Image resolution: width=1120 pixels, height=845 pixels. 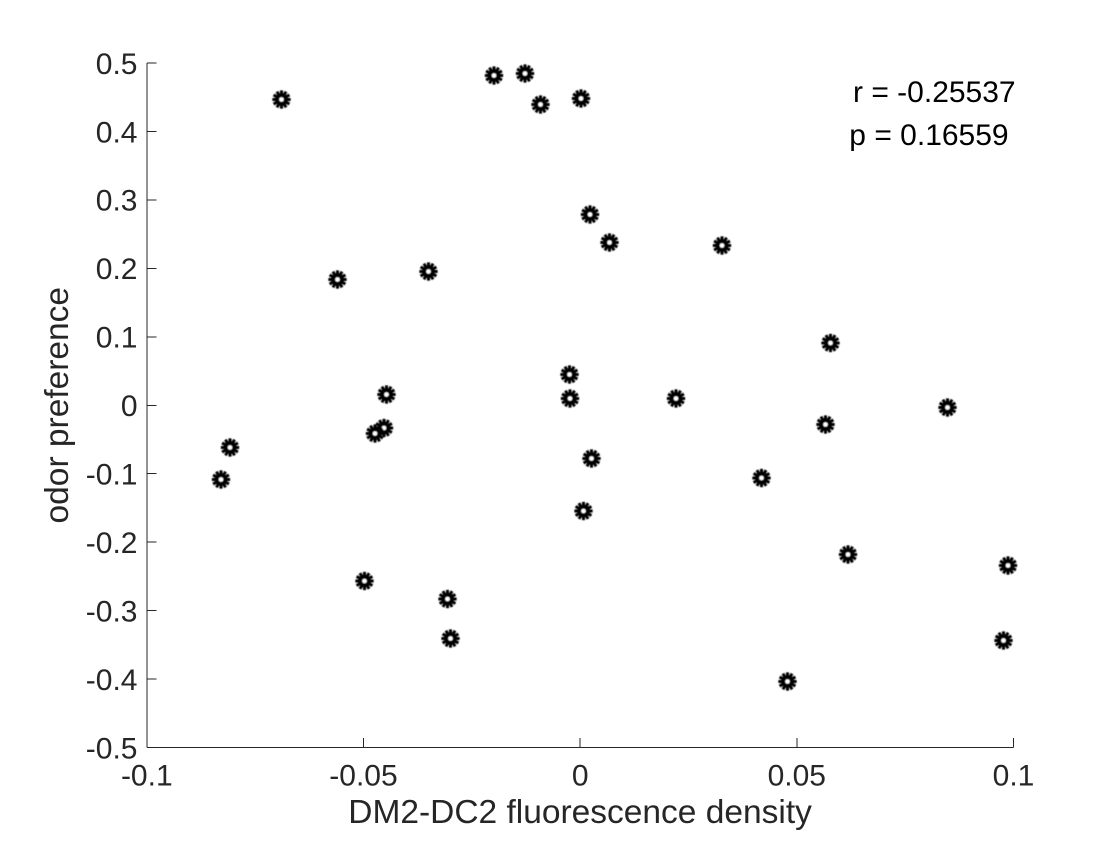 I want to click on svg-text: r = -0.25537, so click(x=934, y=92).